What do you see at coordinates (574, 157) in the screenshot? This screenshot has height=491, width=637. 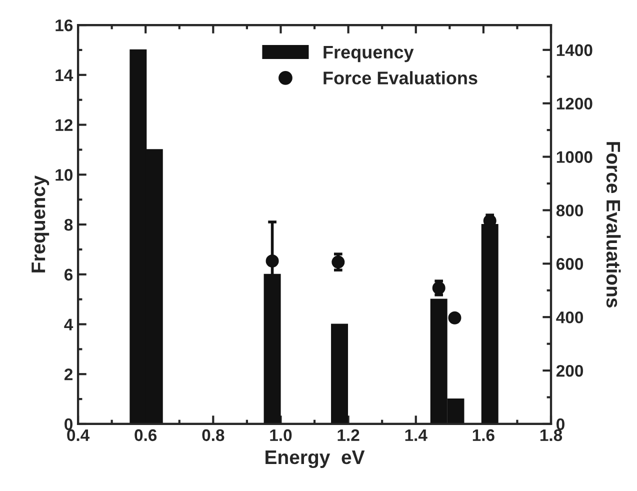 I see `y2-tick-label: 1000` at bounding box center [574, 157].